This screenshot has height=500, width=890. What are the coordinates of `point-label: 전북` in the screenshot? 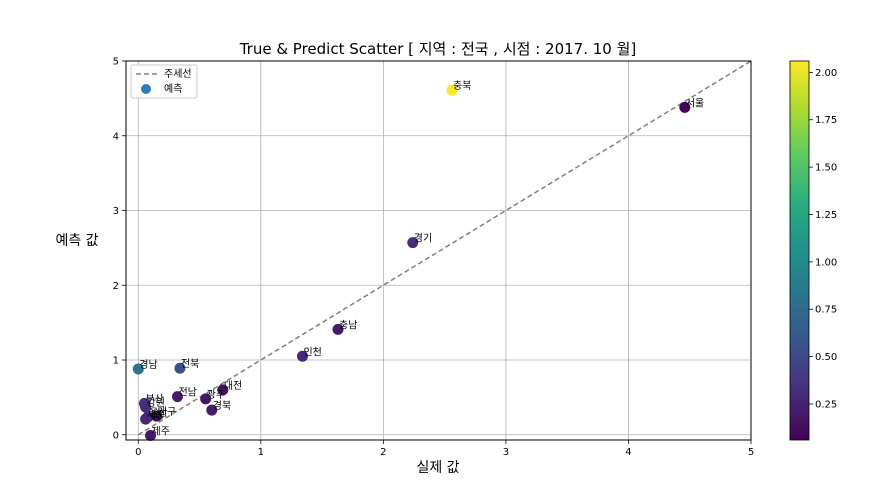 It's located at (190, 364).